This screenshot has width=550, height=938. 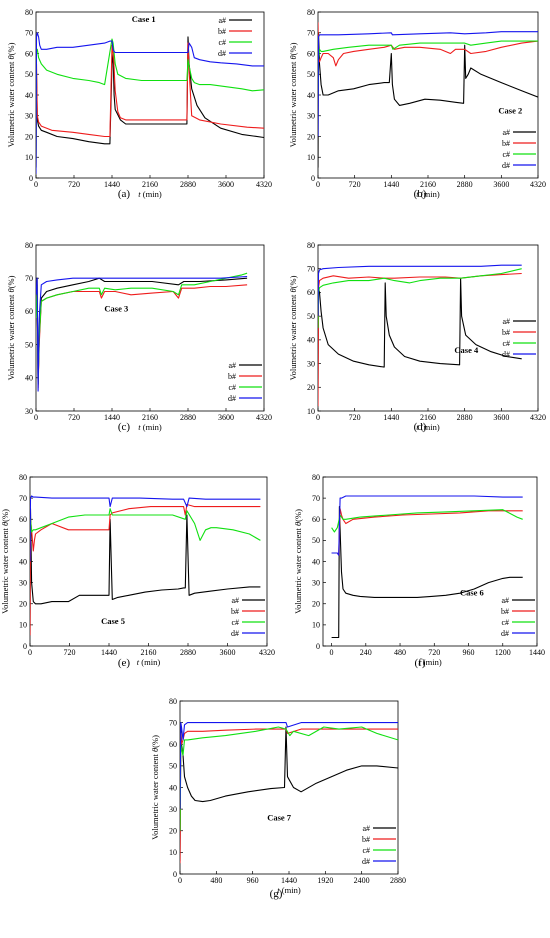 What do you see at coordinates (264, 184) in the screenshot?
I see `x-tick-label: 4320` at bounding box center [264, 184].